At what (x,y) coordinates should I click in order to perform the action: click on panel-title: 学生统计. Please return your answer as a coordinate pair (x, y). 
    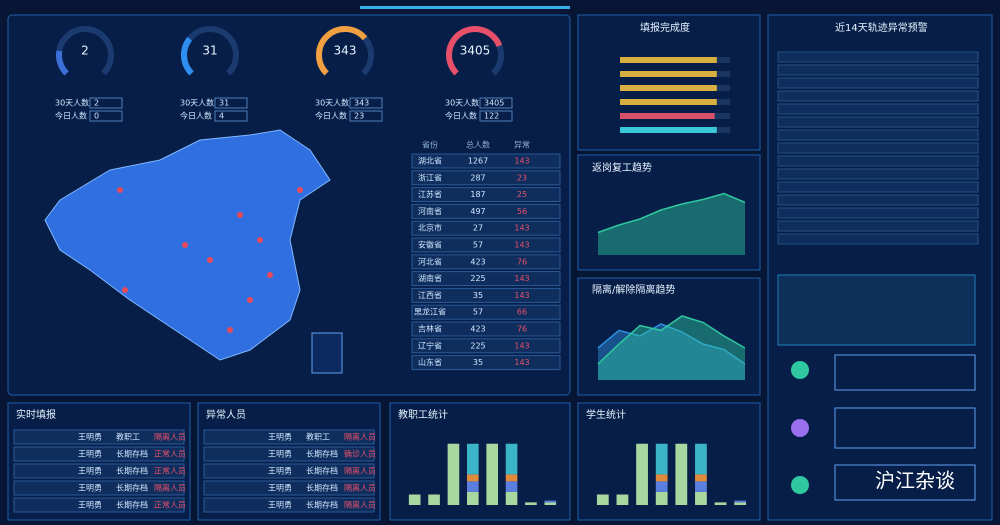
    Looking at the image, I should click on (606, 414).